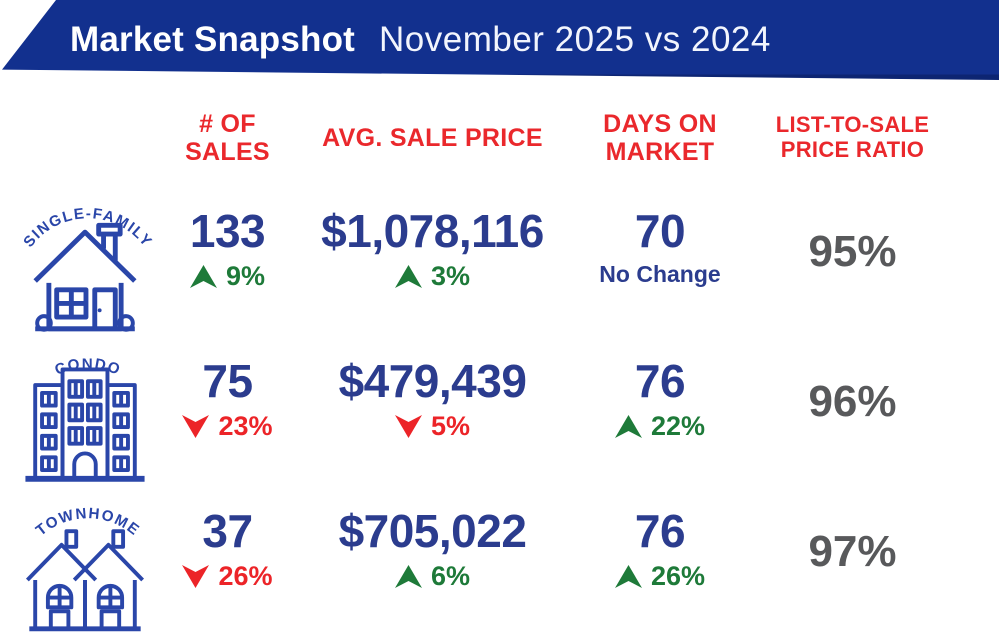 This screenshot has height=638, width=999. I want to click on avg-price-change: 3%, so click(432, 276).